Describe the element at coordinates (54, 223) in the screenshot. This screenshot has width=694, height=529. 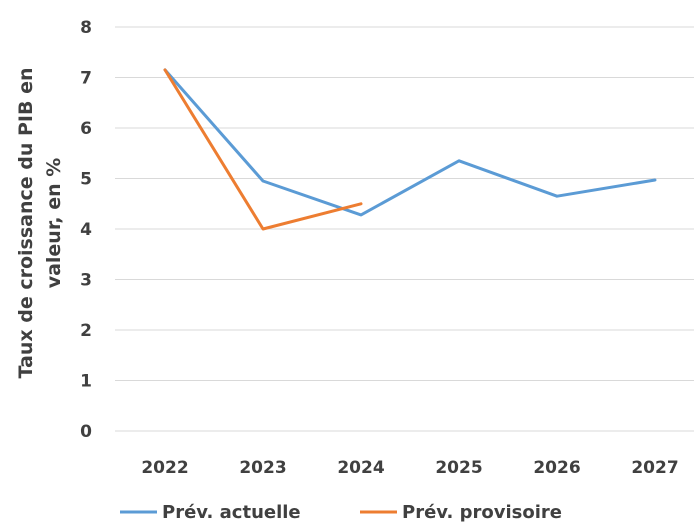
I see `y-axis-title-line-2: valeur, en %` at that location.